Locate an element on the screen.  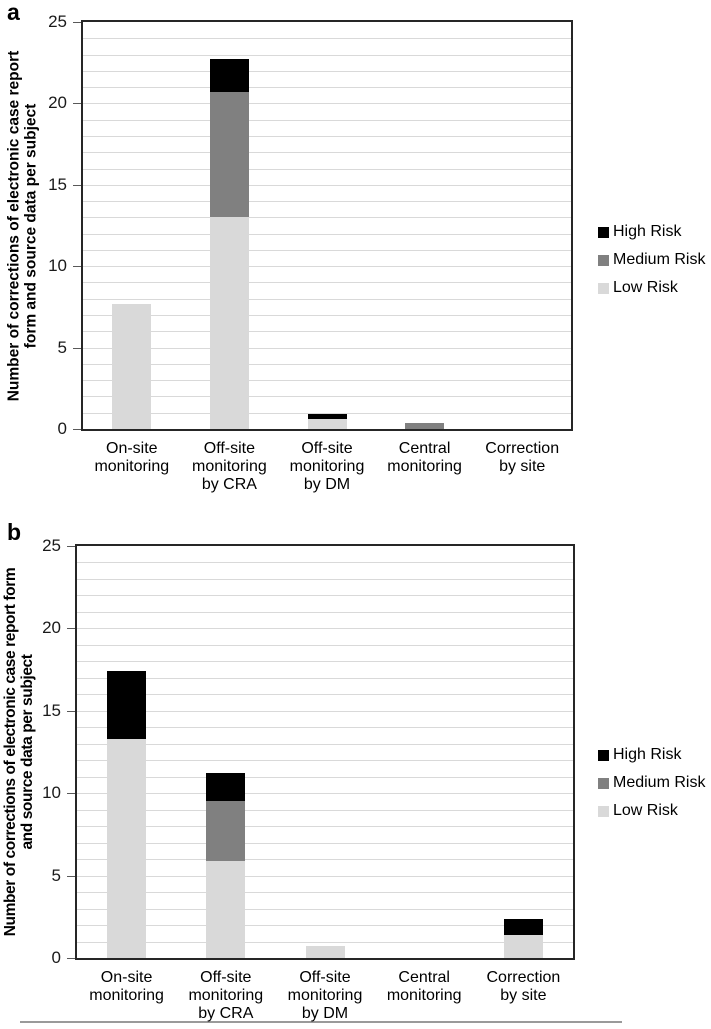
legend-item: Low Risk is located at coordinates (651, 288).